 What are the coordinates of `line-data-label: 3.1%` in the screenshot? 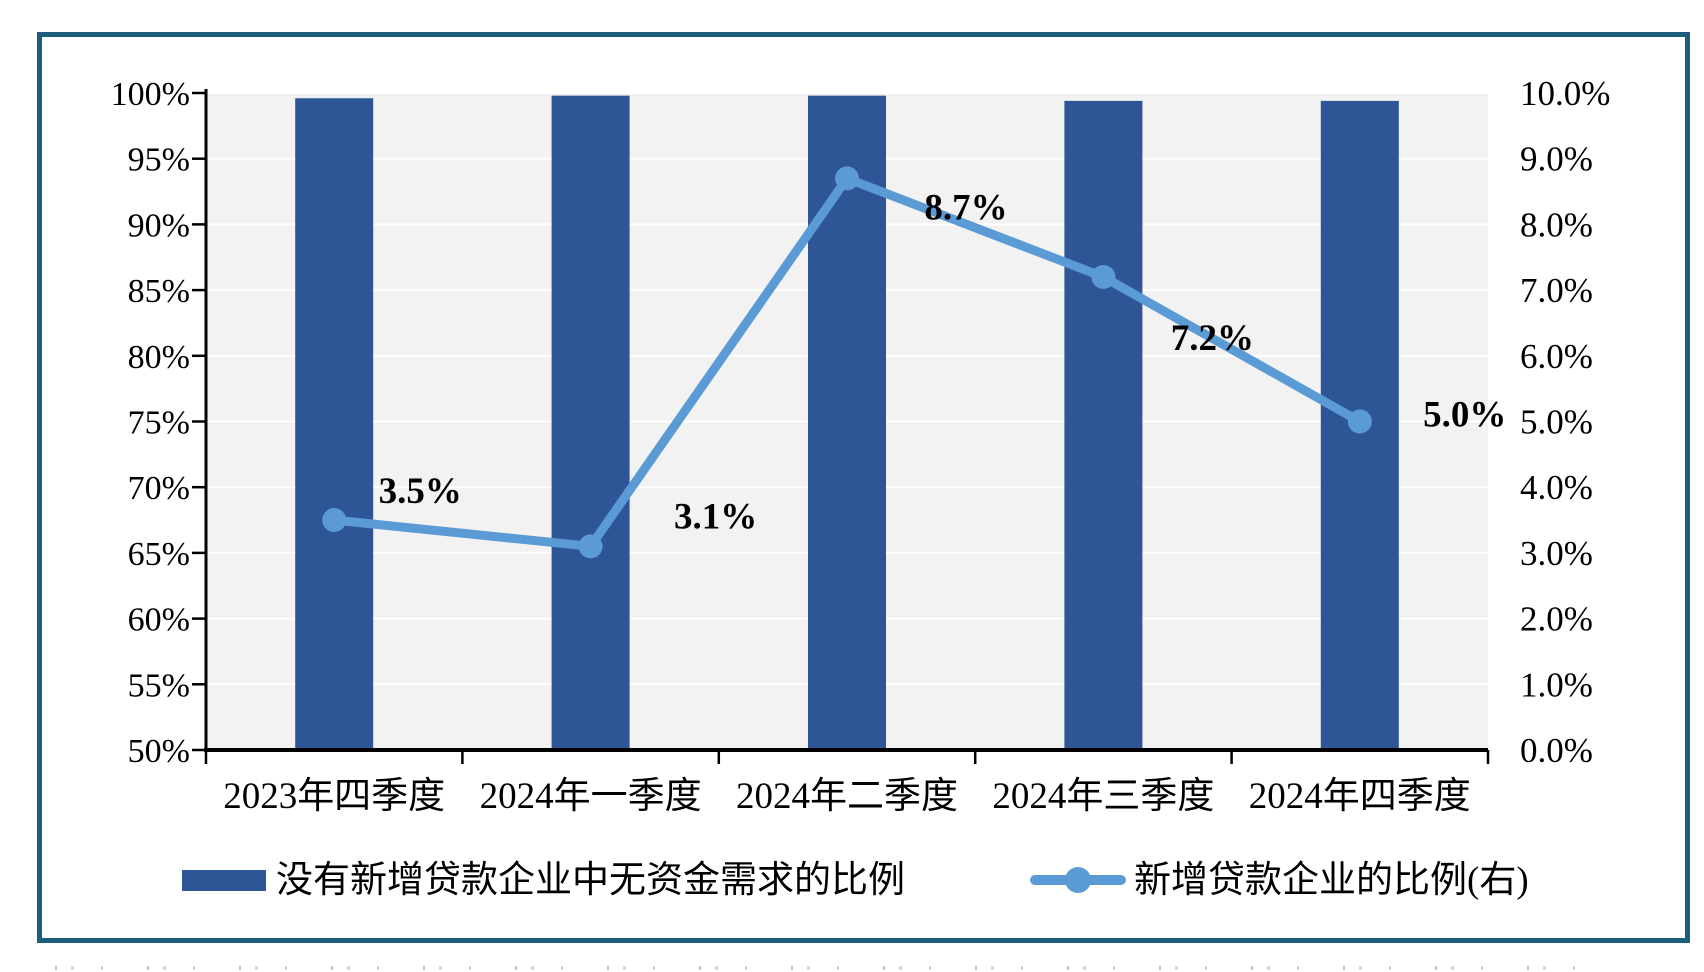 It's located at (715, 516).